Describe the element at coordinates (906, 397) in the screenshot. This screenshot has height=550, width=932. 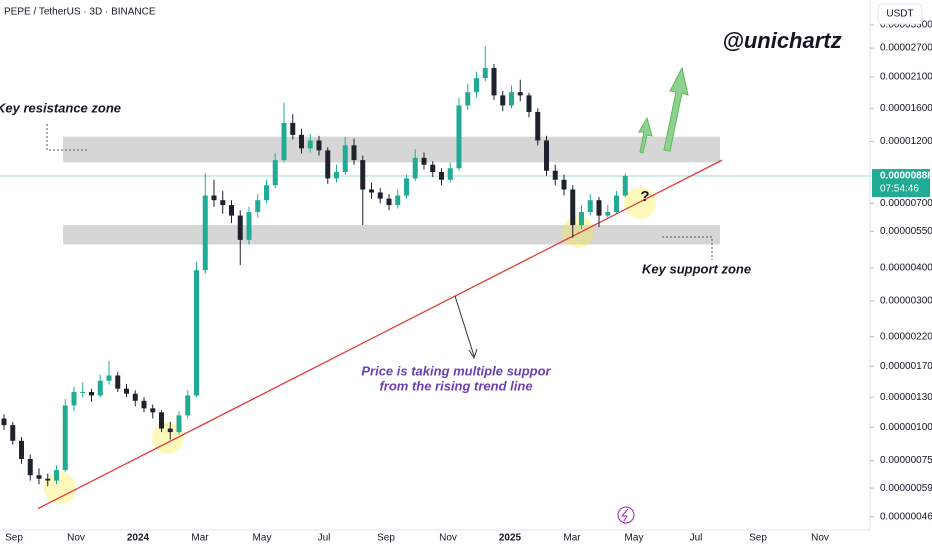
I see `y-tick-label: 0.00000130` at that location.